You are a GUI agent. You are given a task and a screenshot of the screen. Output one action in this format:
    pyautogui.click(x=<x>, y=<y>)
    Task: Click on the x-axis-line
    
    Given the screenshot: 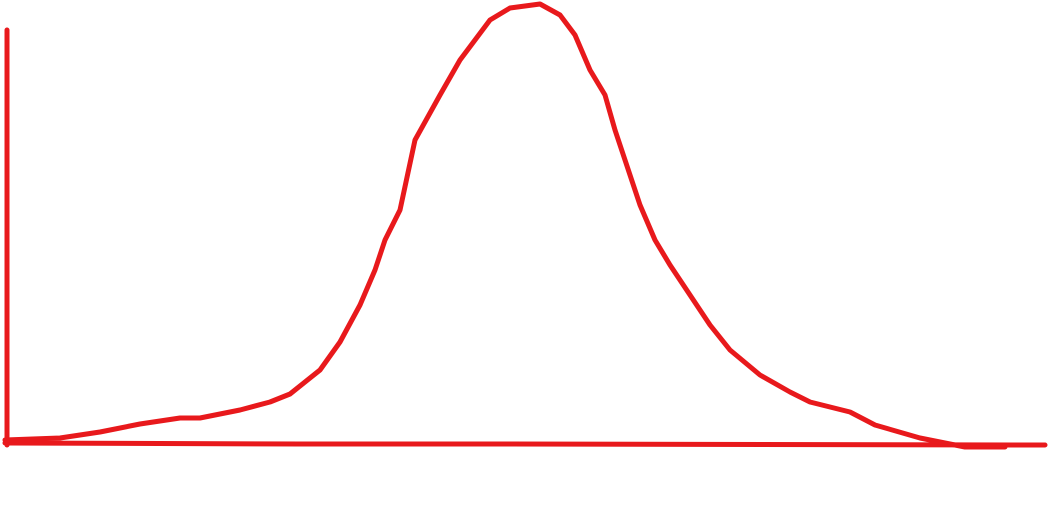 What is the action you would take?
    pyautogui.click(x=525, y=444)
    